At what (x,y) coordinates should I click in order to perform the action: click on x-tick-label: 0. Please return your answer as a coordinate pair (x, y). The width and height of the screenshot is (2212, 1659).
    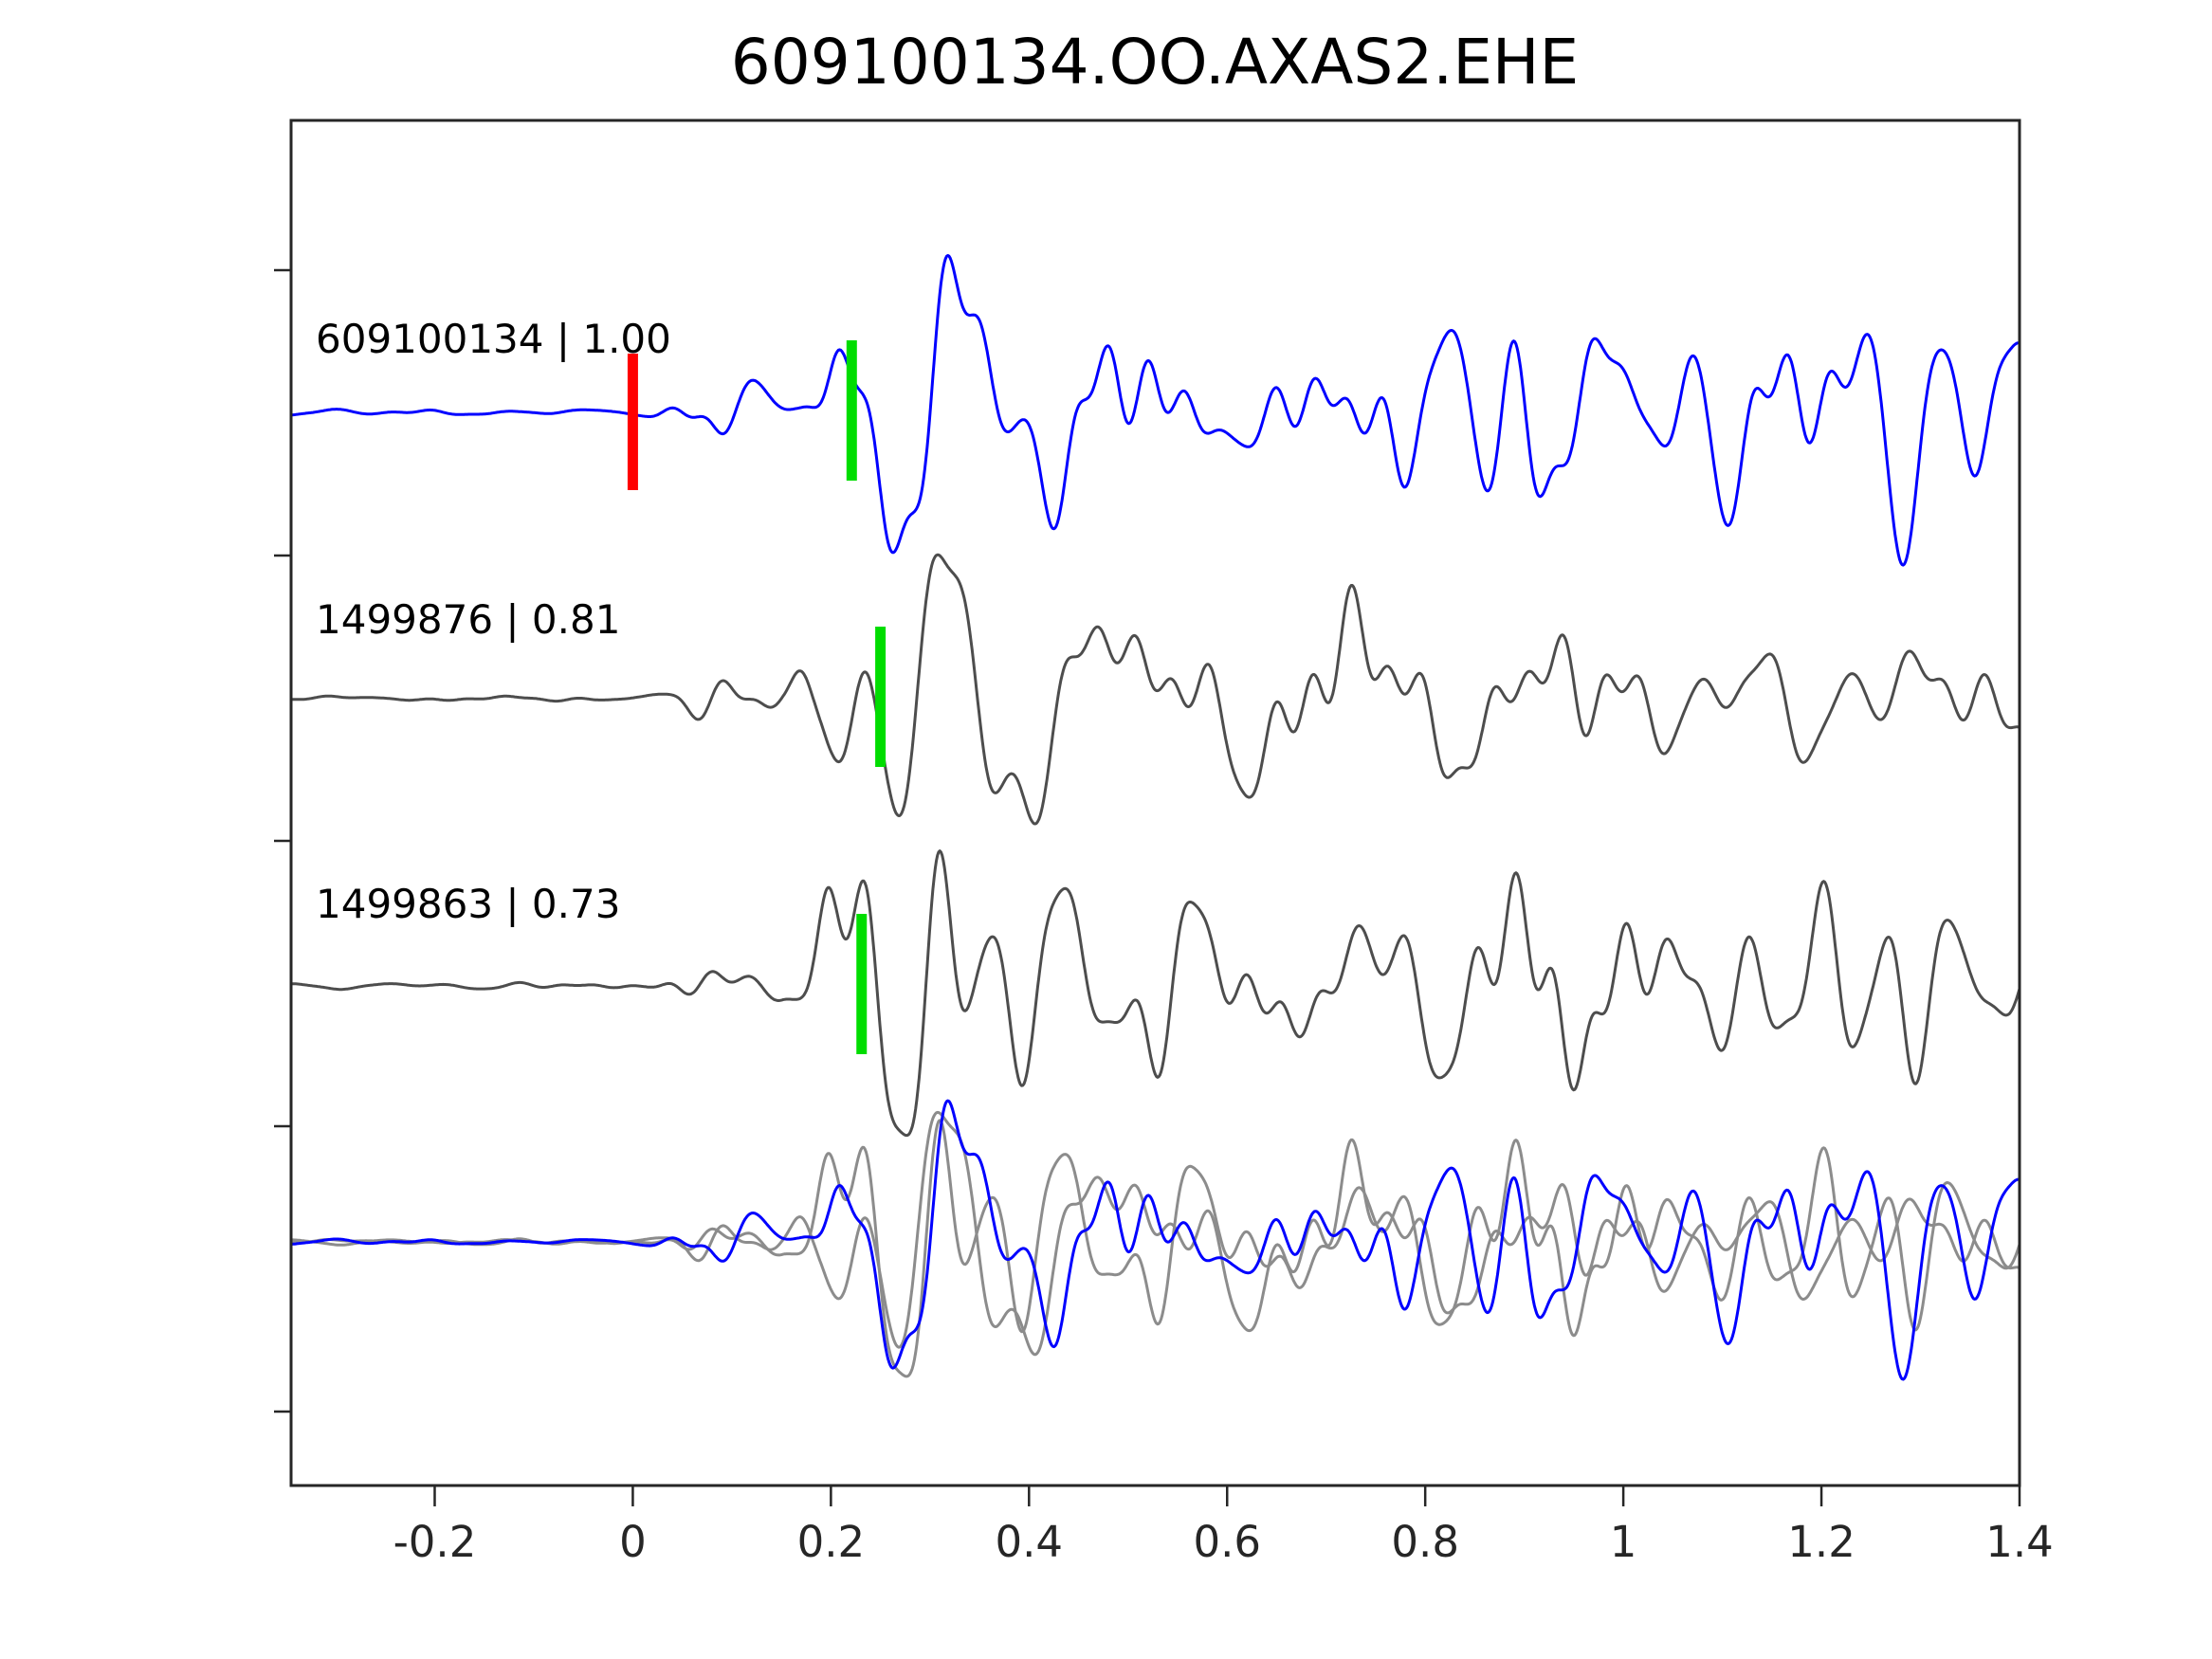
    Looking at the image, I should click on (633, 1542).